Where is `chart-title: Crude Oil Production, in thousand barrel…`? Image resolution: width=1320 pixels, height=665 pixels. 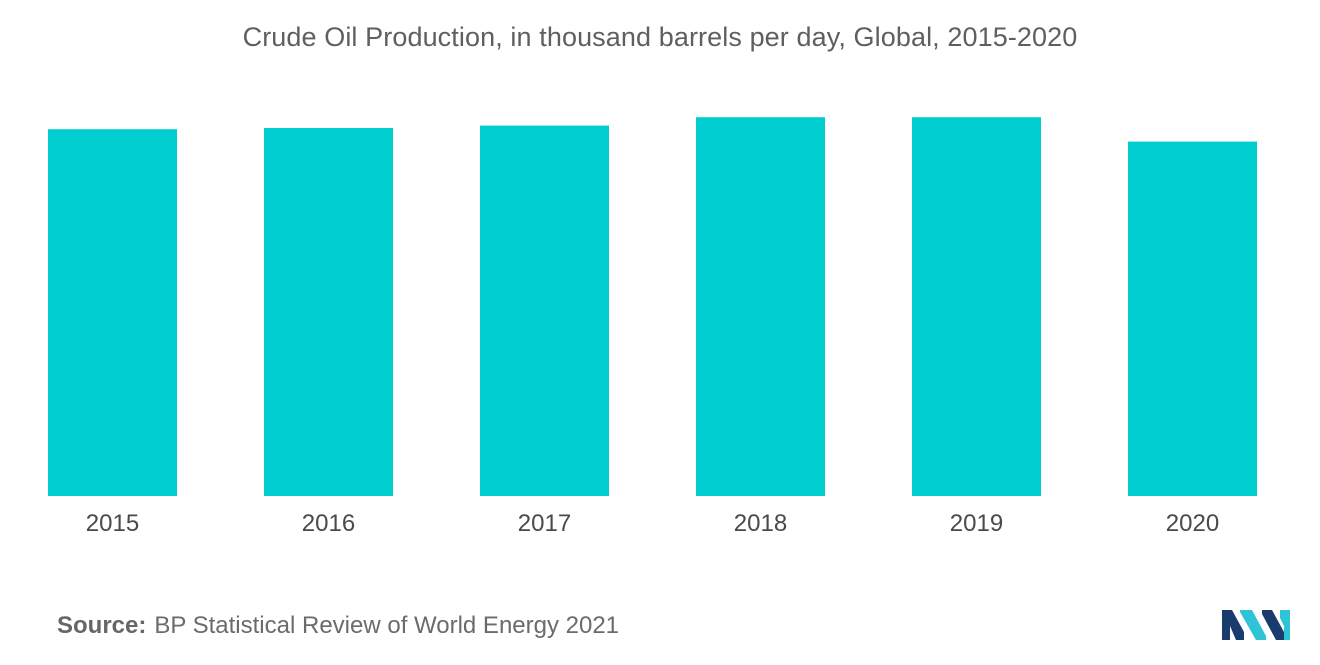 chart-title: Crude Oil Production, in thousand barrel… is located at coordinates (660, 37).